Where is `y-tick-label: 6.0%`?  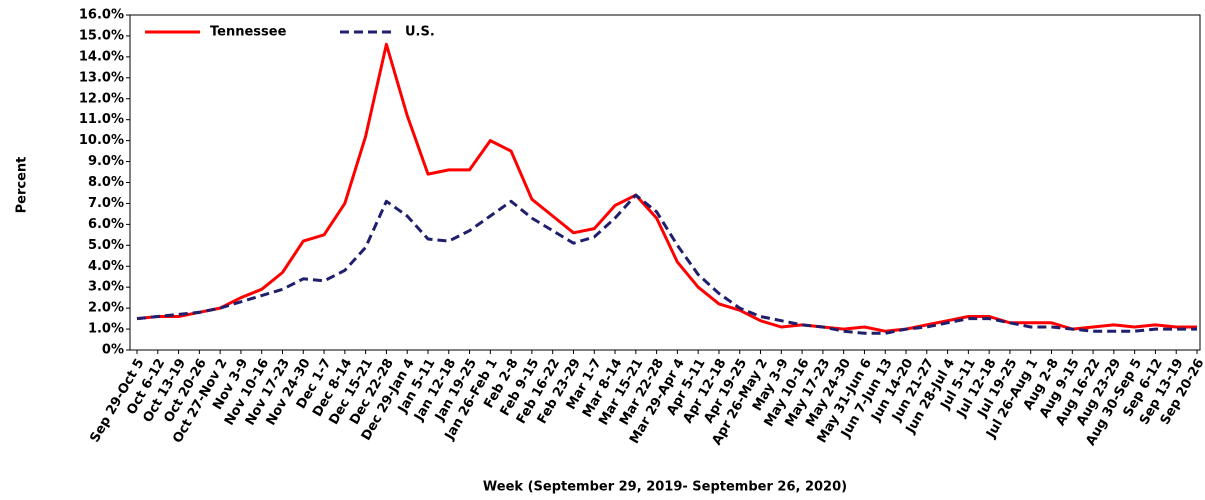
y-tick-label: 6.0% is located at coordinates (106, 224).